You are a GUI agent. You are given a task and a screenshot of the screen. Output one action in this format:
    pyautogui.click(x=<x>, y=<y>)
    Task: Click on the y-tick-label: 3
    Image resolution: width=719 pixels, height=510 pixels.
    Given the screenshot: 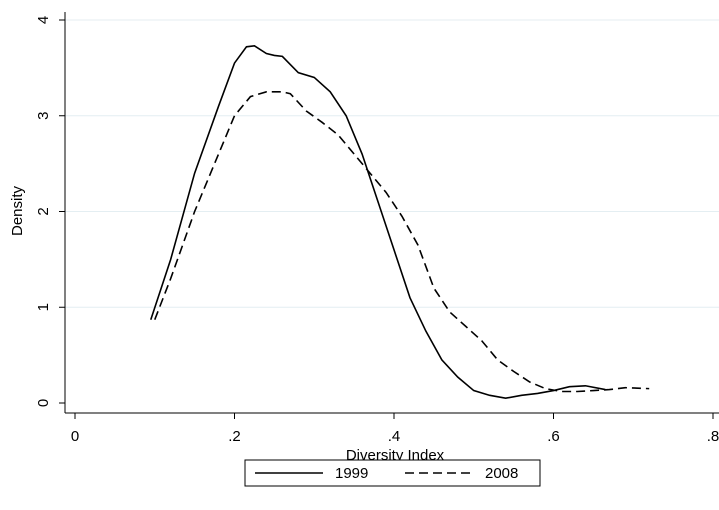 What is the action you would take?
    pyautogui.click(x=43, y=116)
    